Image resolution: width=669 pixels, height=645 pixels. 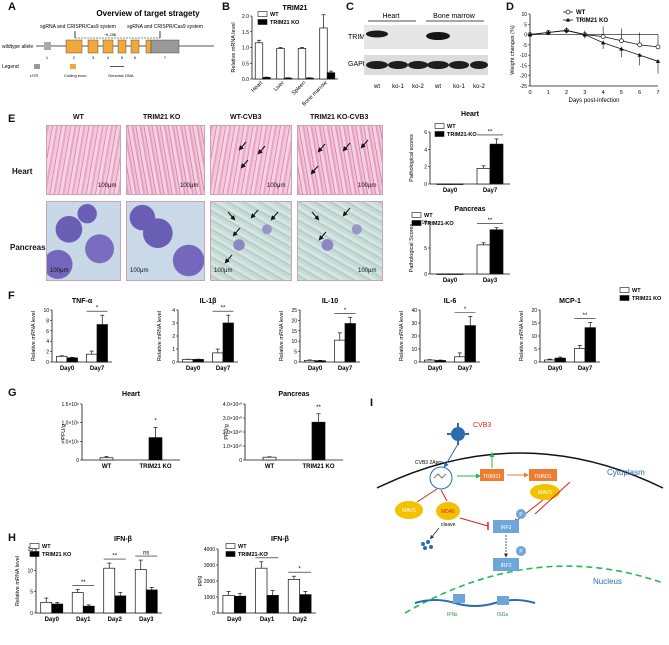 I want to click on chart-title-F-IL6: IL-6, so click(x=450, y=301).